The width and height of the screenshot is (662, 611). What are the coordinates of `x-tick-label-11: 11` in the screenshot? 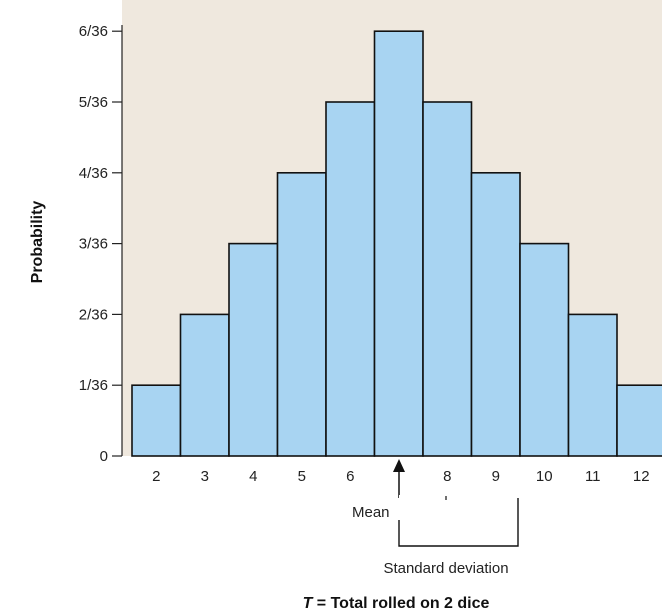 It's located at (593, 476).